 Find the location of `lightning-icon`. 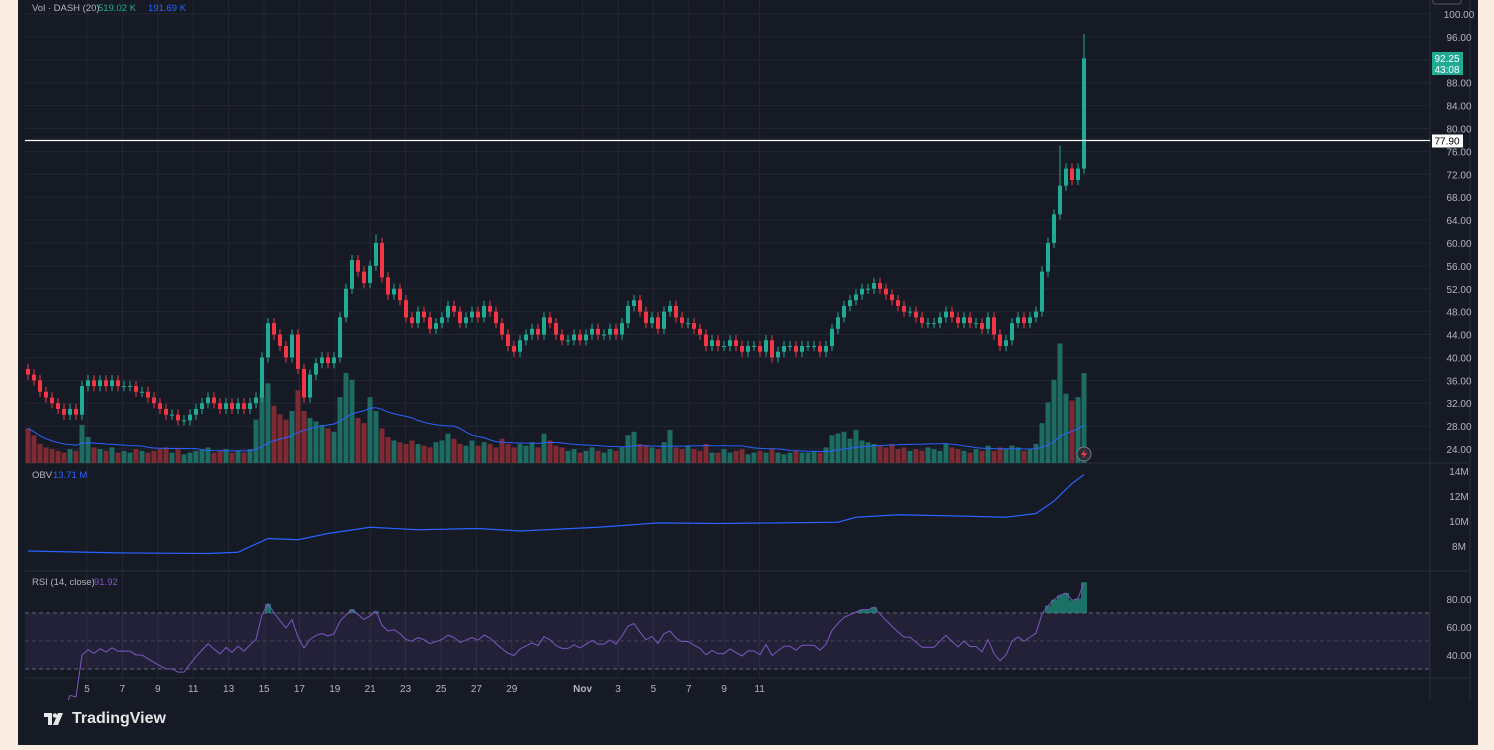

lightning-icon is located at coordinates (1084, 454).